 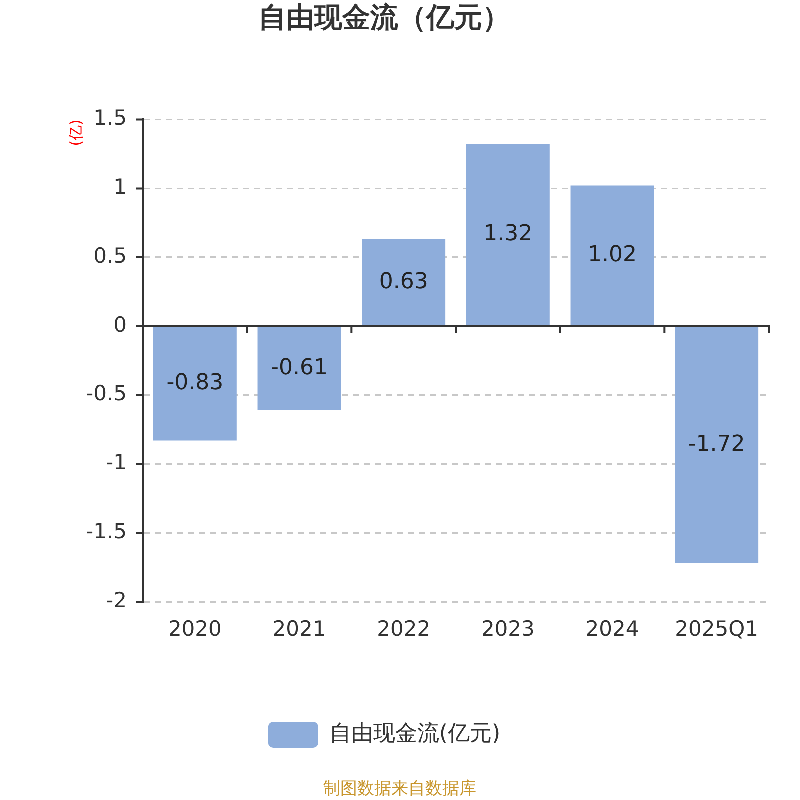 I want to click on chart-title: 自由现金流（亿元）, so click(x=384, y=17).